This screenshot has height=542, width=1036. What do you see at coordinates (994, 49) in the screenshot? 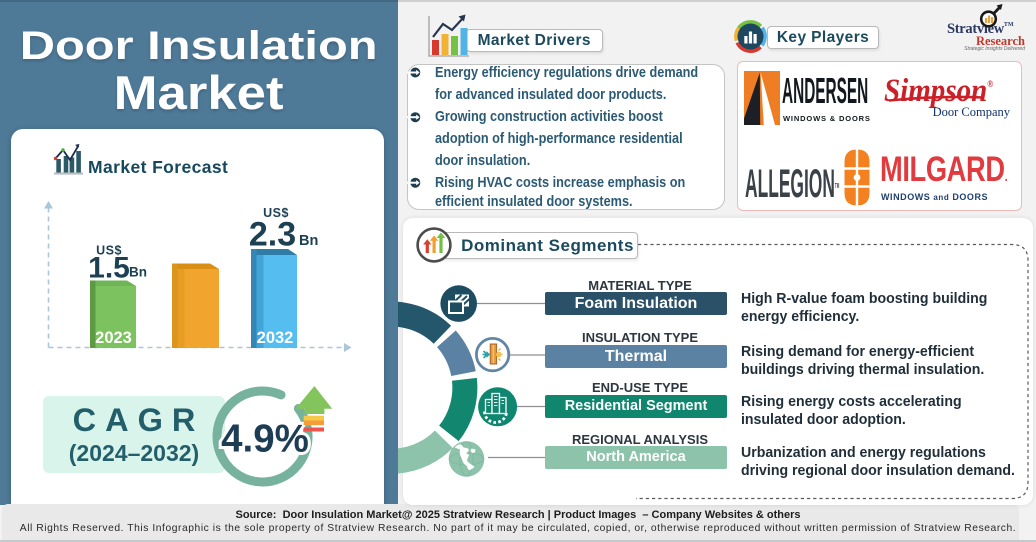
I see `svg-text: Strategic Insights Delivered` at bounding box center [994, 49].